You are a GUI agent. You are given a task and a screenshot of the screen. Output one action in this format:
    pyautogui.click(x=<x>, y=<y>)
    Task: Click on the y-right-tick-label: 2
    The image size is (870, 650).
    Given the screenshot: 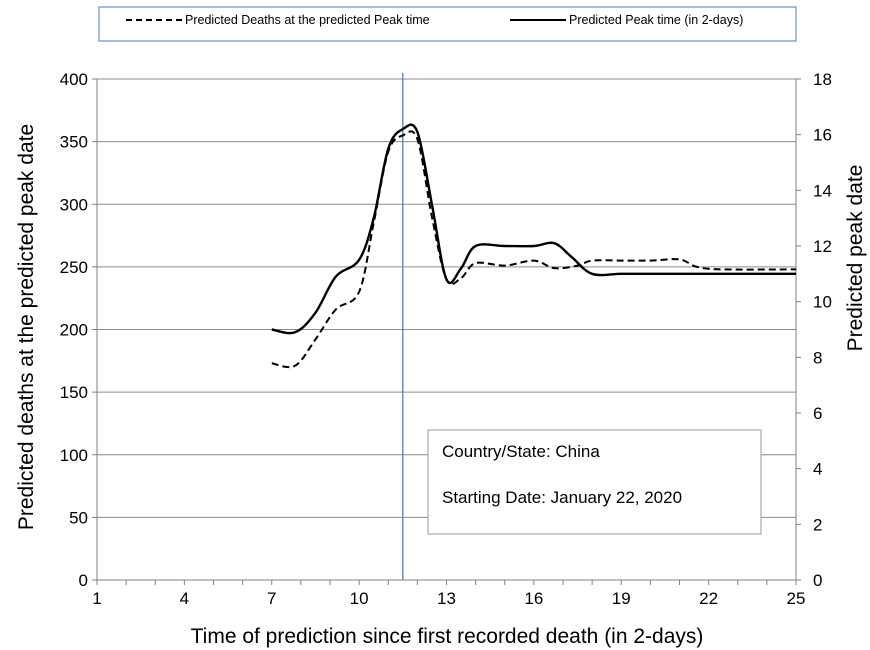 What is the action you would take?
    pyautogui.click(x=817, y=524)
    